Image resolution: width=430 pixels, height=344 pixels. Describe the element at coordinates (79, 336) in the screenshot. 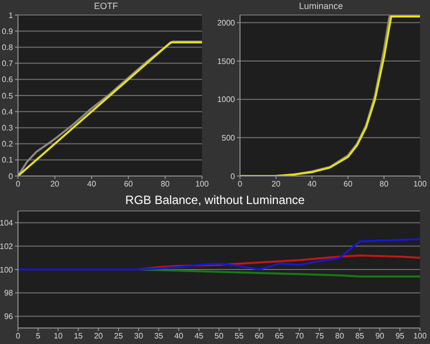

I see `x-tick-label: 15` at that location.